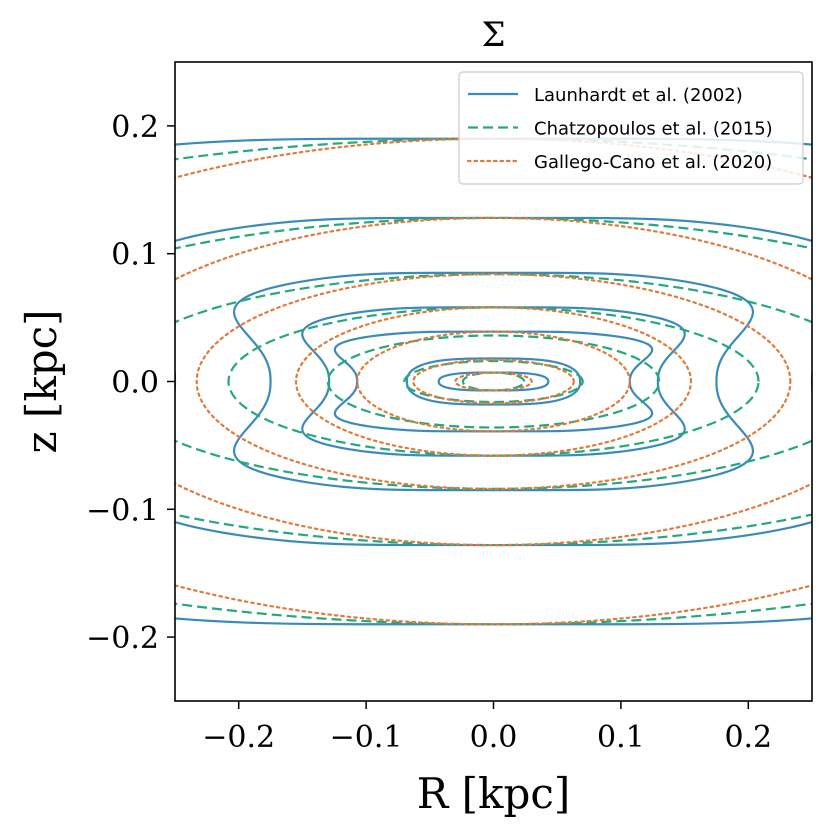  What do you see at coordinates (494, 737) in the screenshot?
I see `x-tick-label: 0.0` at bounding box center [494, 737].